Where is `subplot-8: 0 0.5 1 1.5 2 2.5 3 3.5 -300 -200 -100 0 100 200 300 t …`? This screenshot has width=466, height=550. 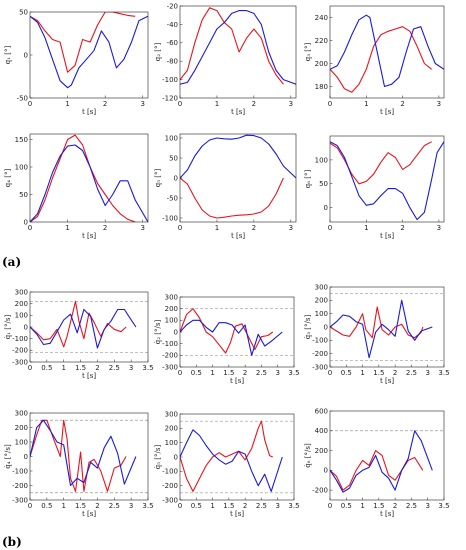 subplot-8: 0 0.5 1 1.5 2 2.5 3 3.5 -300 -200 -100 0 100 200 300 t … is located at coordinates (227, 339).